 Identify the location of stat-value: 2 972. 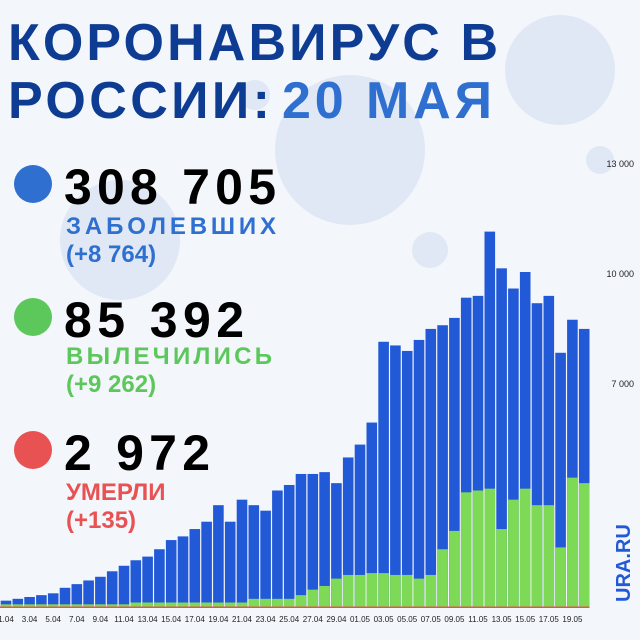
(137, 453).